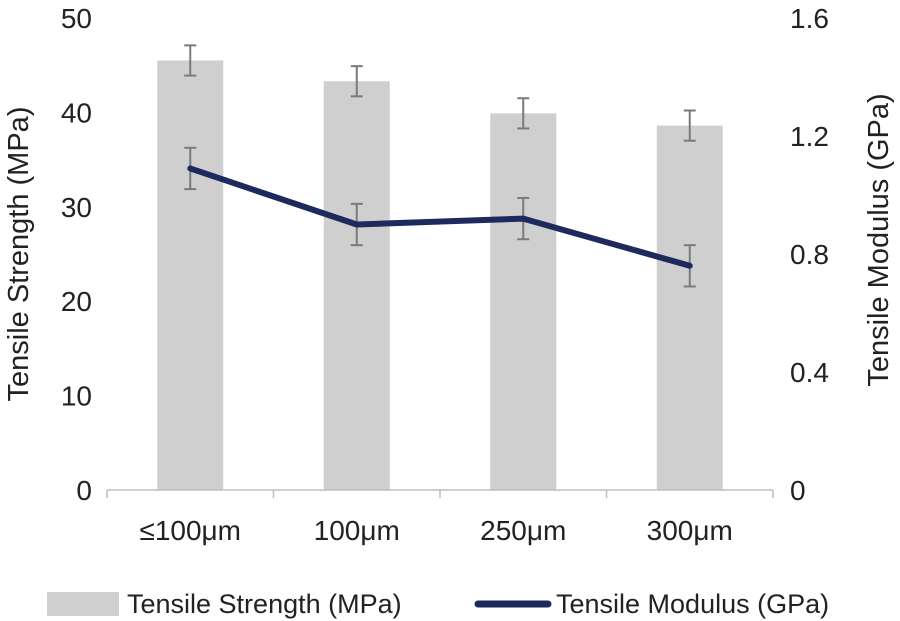  I want to click on legend-item-strength: Tensile Strength (MPa), so click(224, 604).